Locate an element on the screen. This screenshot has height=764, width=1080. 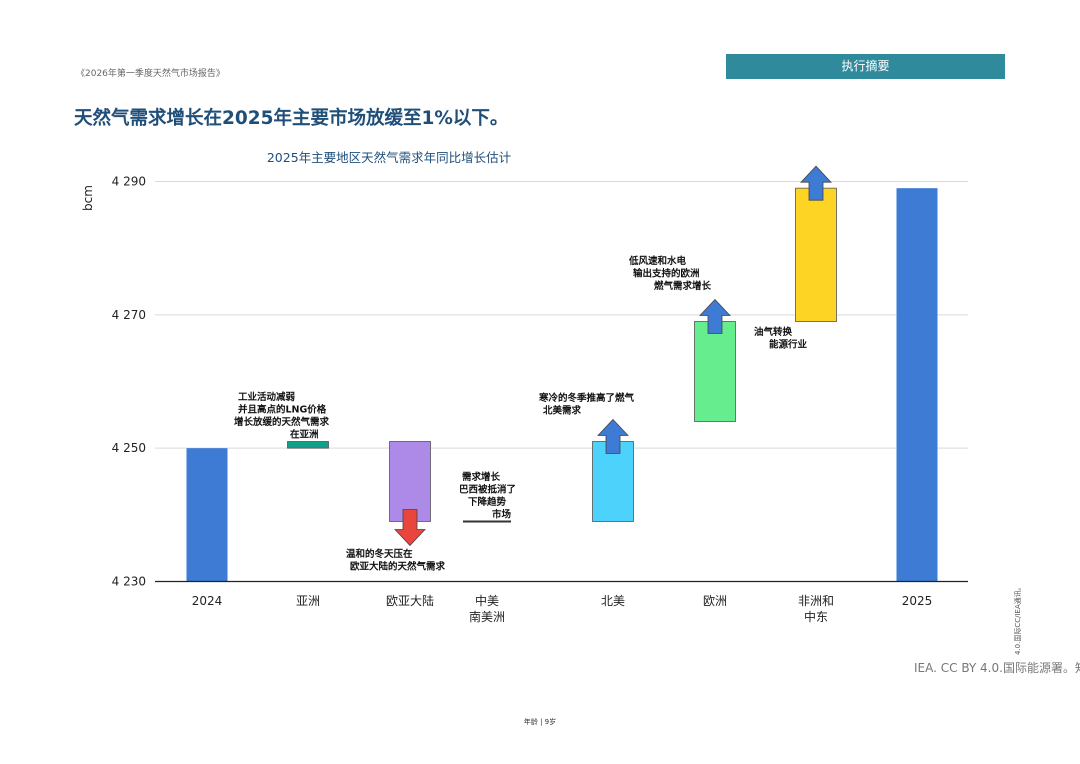
y-tick-label: 4 250 is located at coordinates (129, 448).